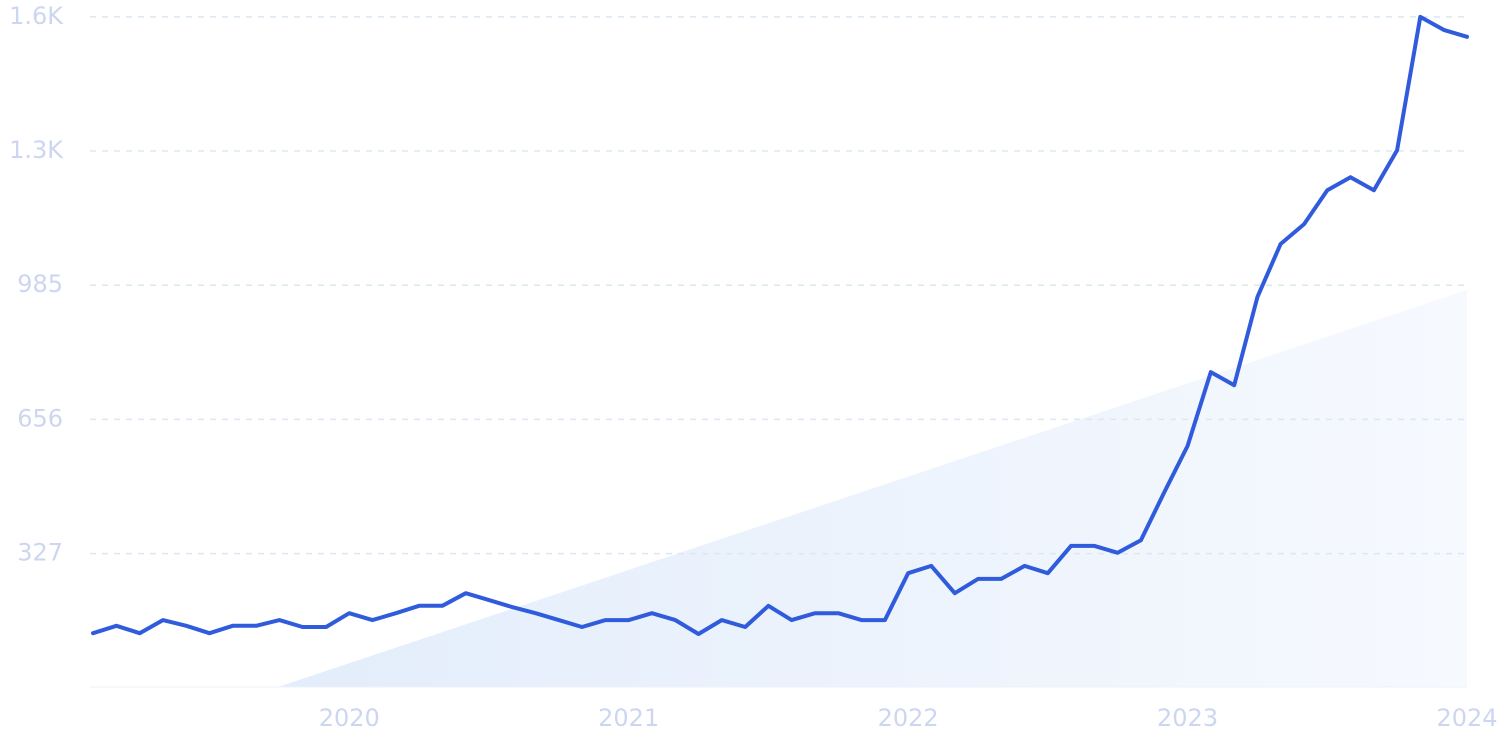 The width and height of the screenshot is (1505, 752). Describe the element at coordinates (908, 718) in the screenshot. I see `x-tick-label: 2022` at that location.